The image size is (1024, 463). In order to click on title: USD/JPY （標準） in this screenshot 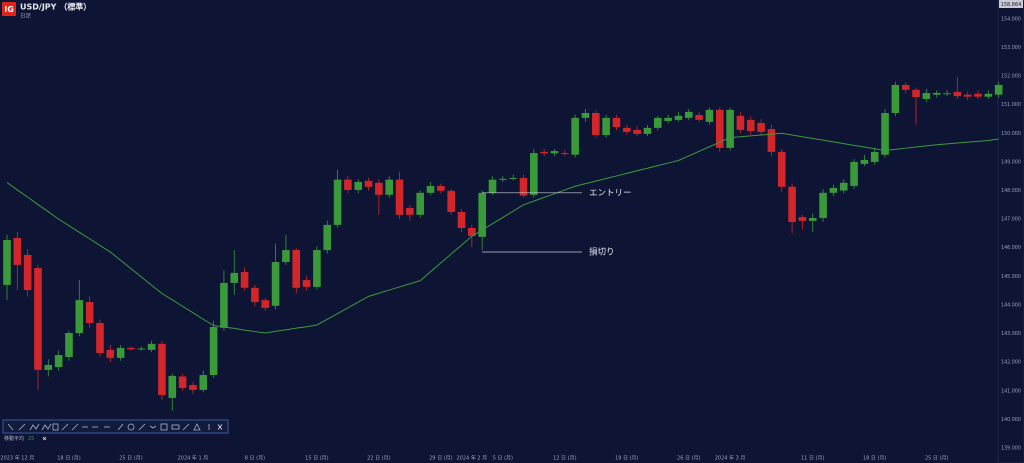, I will do `click(55, 7)`.